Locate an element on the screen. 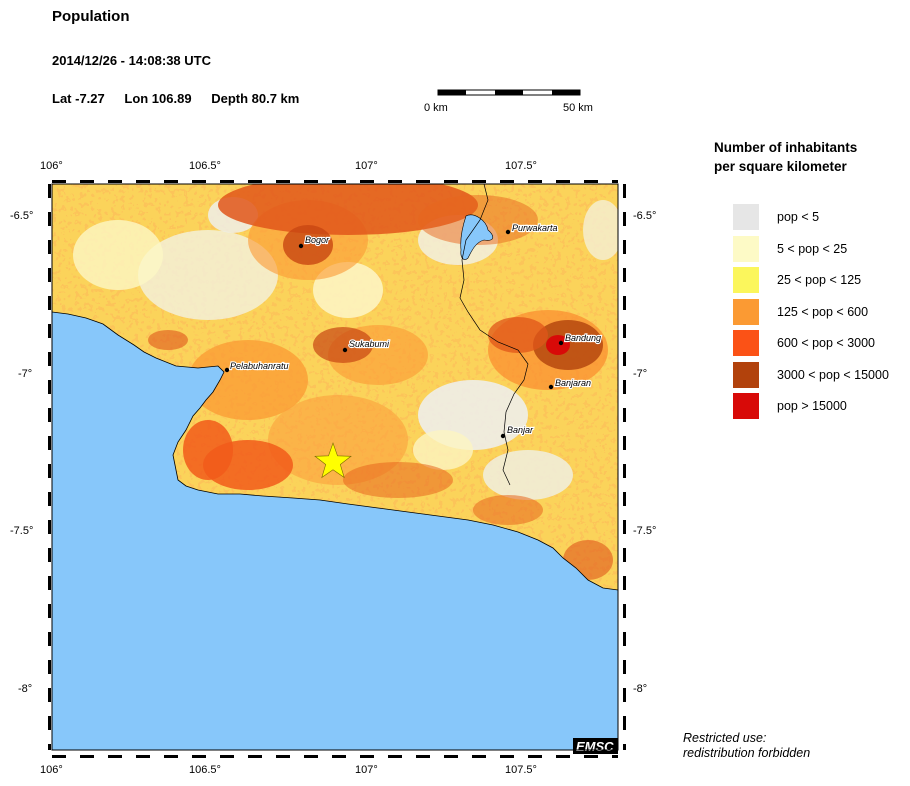 The width and height of the screenshot is (910, 786). lat-tick-right: -7.5° is located at coordinates (645, 531).